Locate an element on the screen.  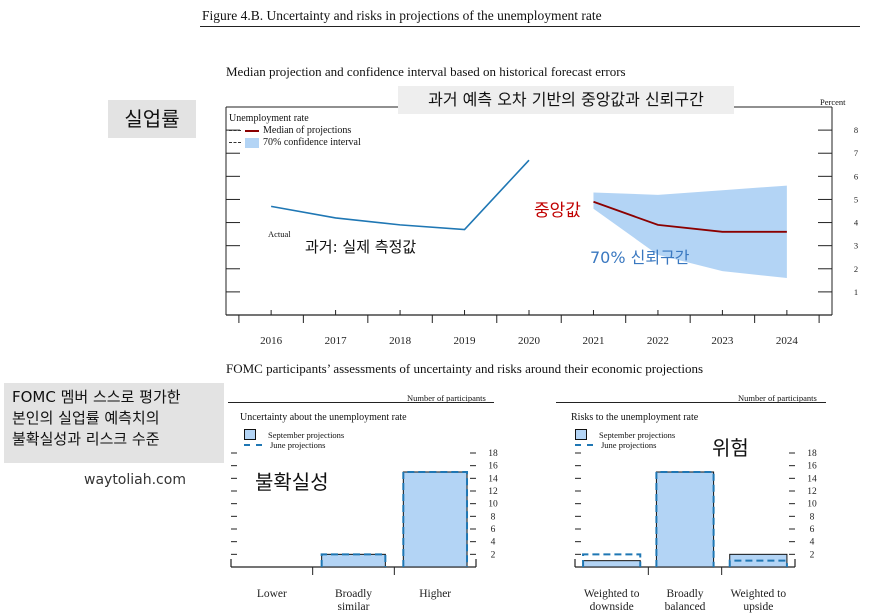
x-tick-label: 2016 is located at coordinates (271, 341).